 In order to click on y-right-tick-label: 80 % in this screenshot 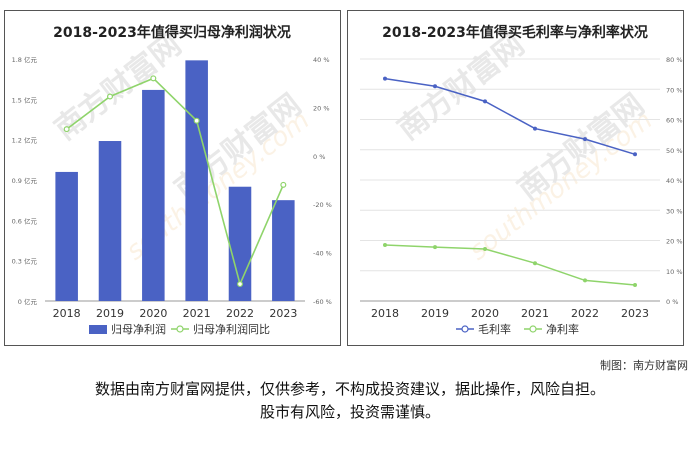, I will do `click(674, 60)`.